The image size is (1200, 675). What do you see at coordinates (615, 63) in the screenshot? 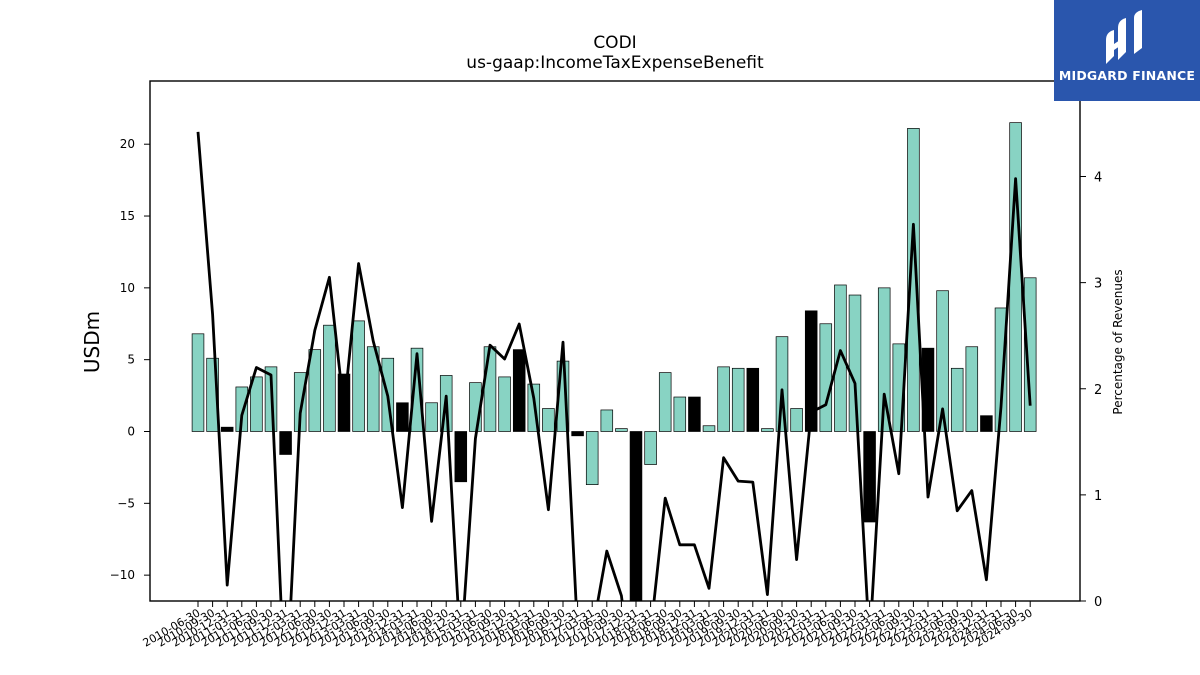
I see `chart-subtitle: us-gaap:IncomeTaxExpenseBenefit` at bounding box center [615, 63].